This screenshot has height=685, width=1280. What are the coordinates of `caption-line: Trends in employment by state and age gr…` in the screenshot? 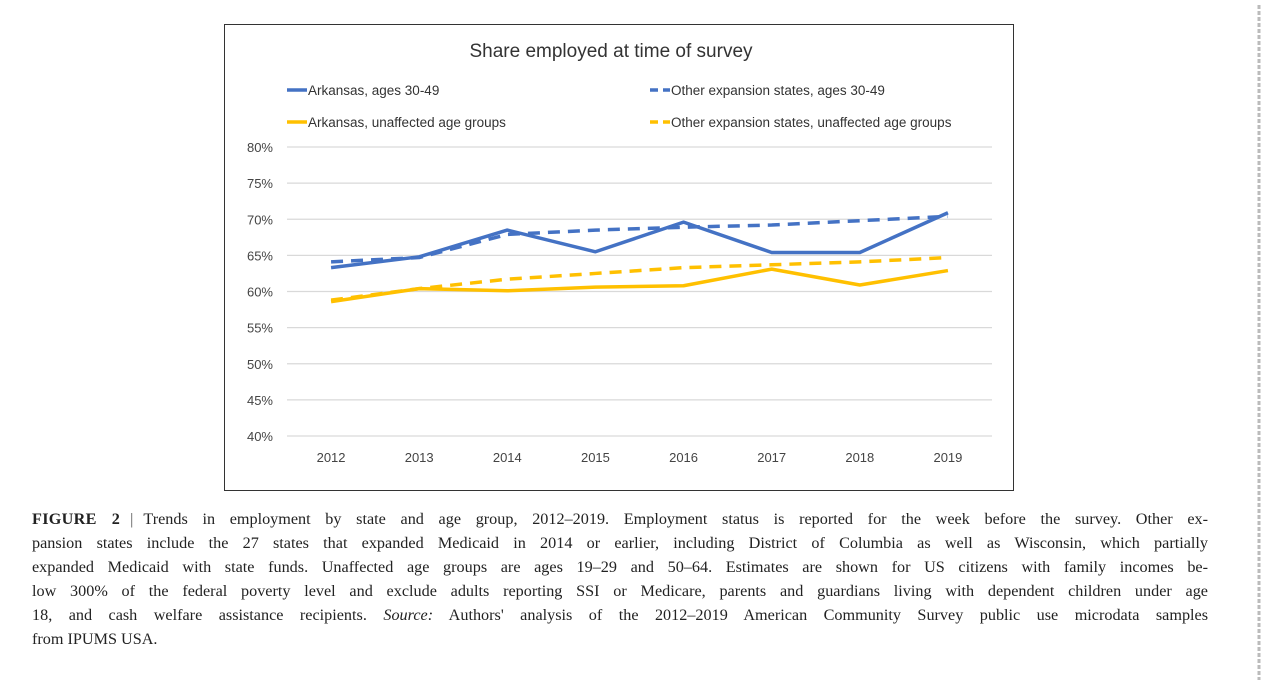 It's located at (676, 519).